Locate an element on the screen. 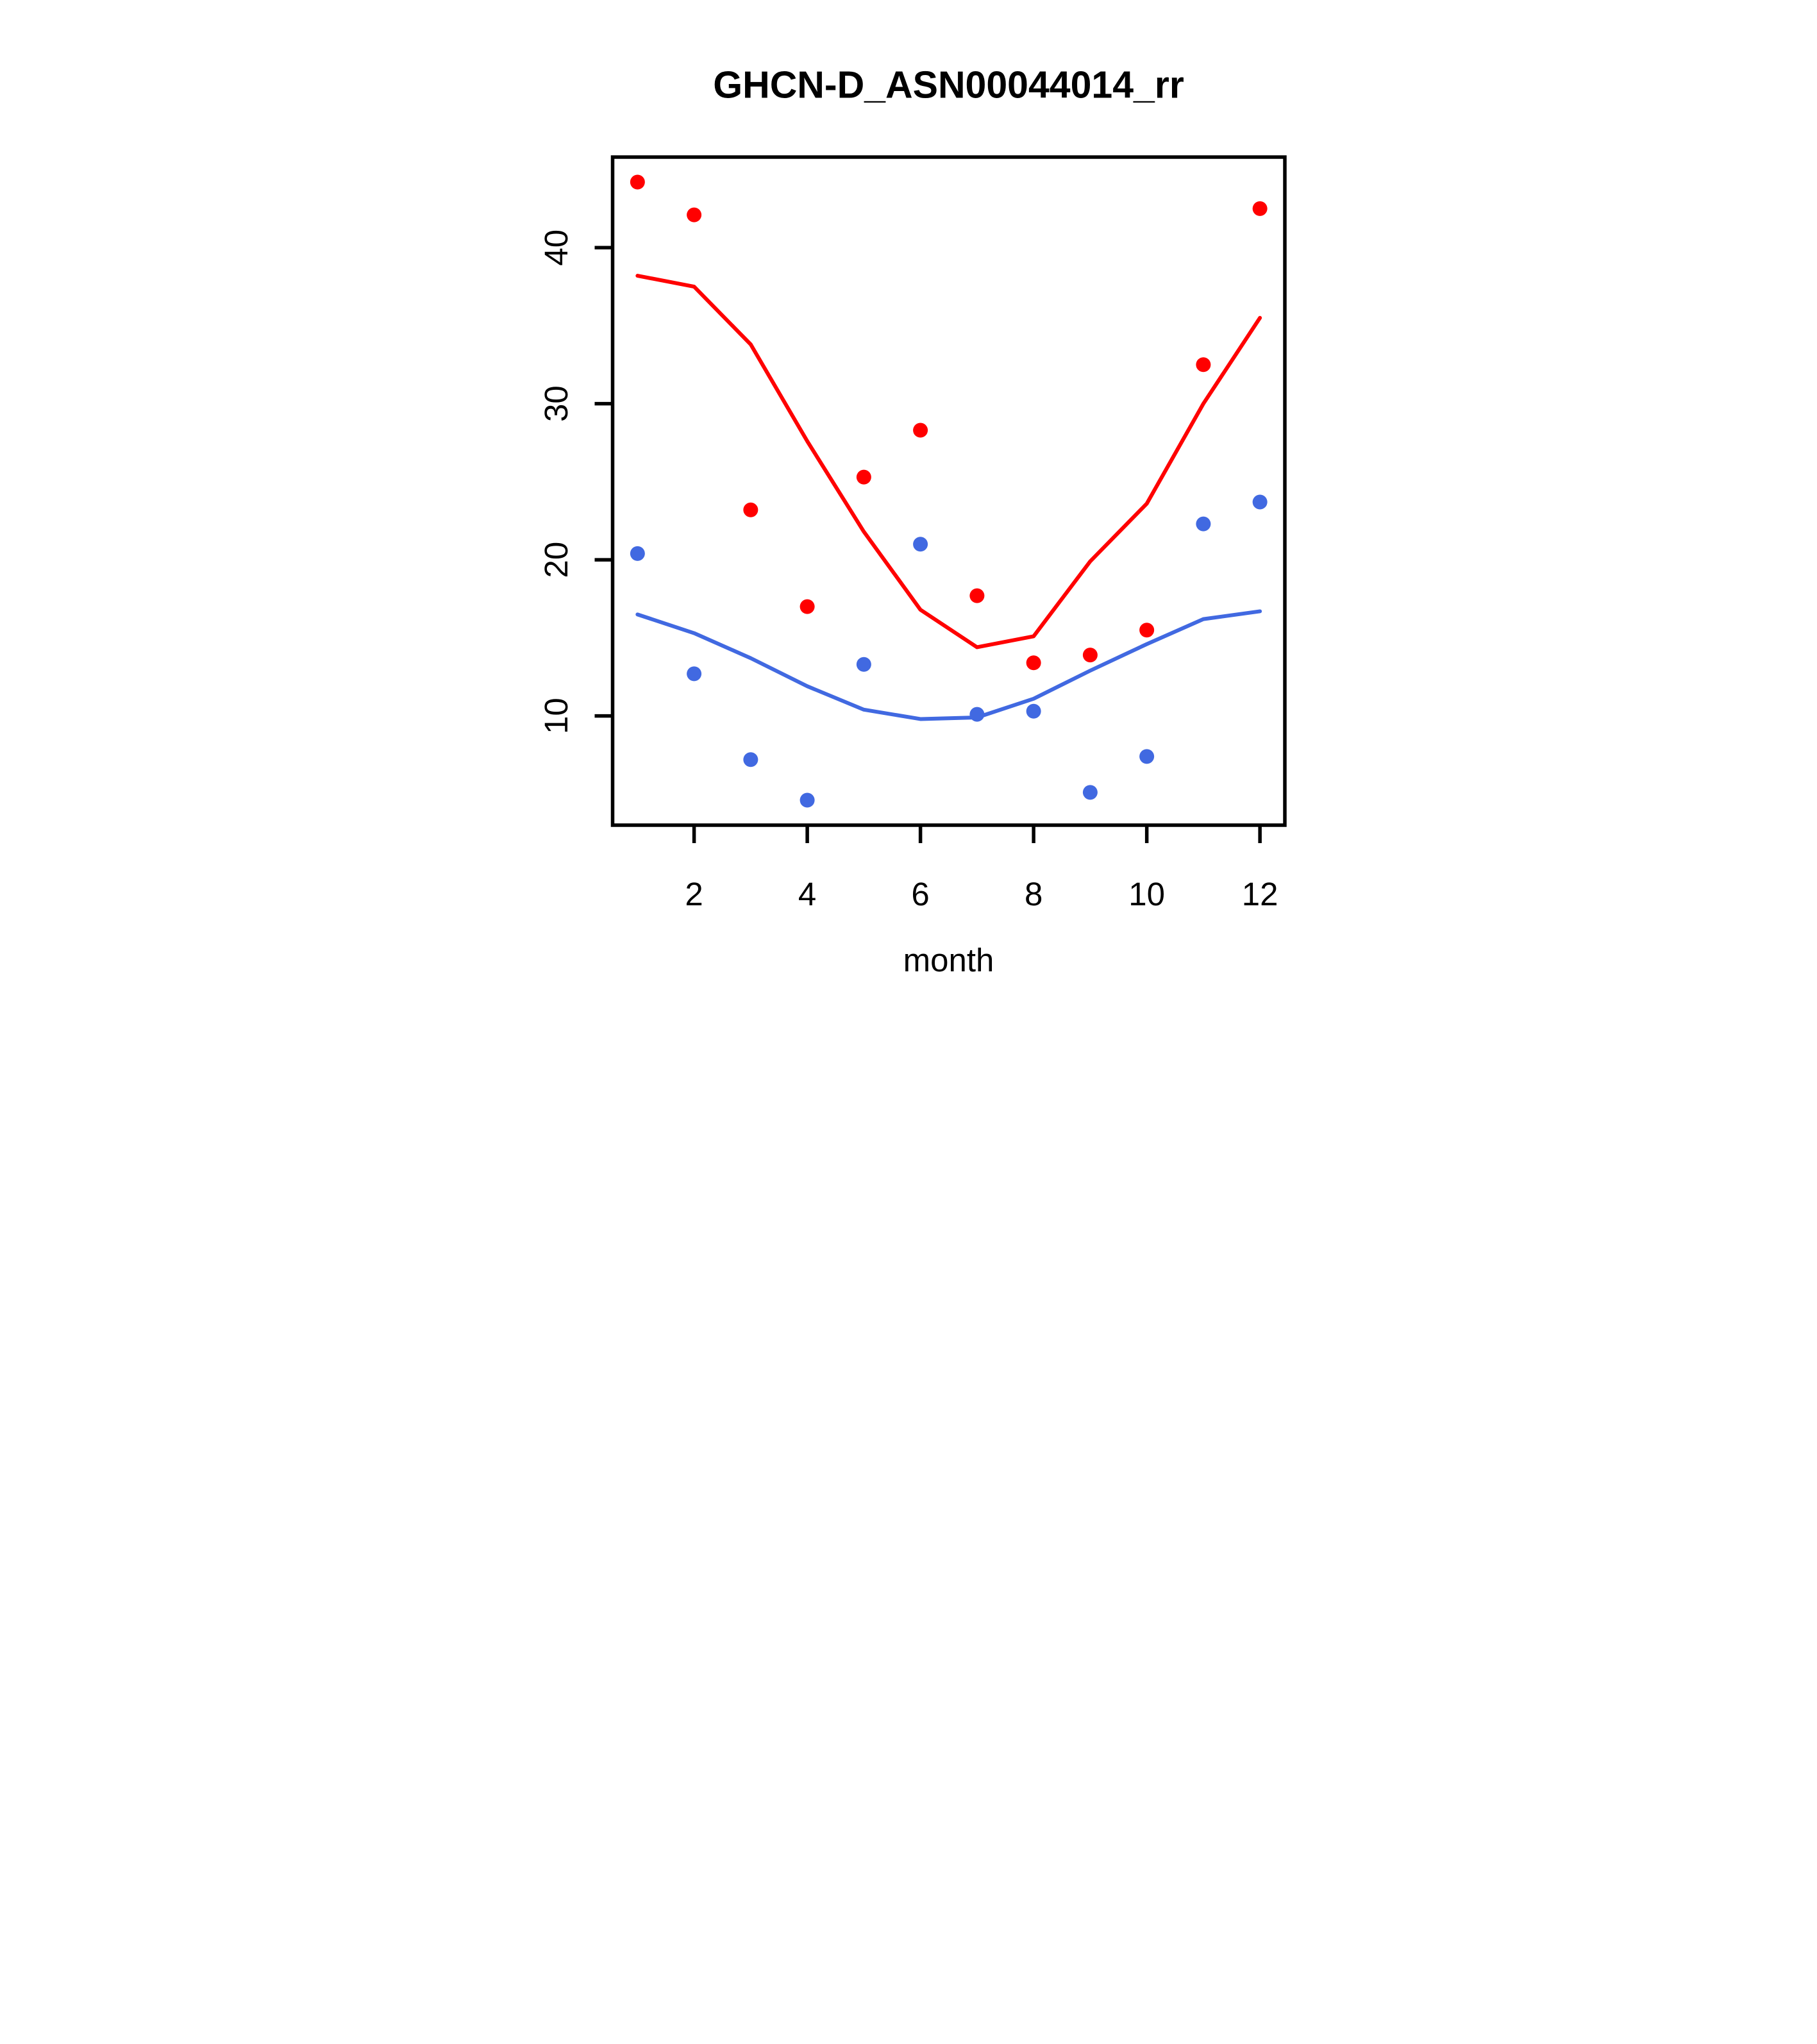 The height and width of the screenshot is (2044, 1817). x-tick-label-4: 4 is located at coordinates (807, 894).